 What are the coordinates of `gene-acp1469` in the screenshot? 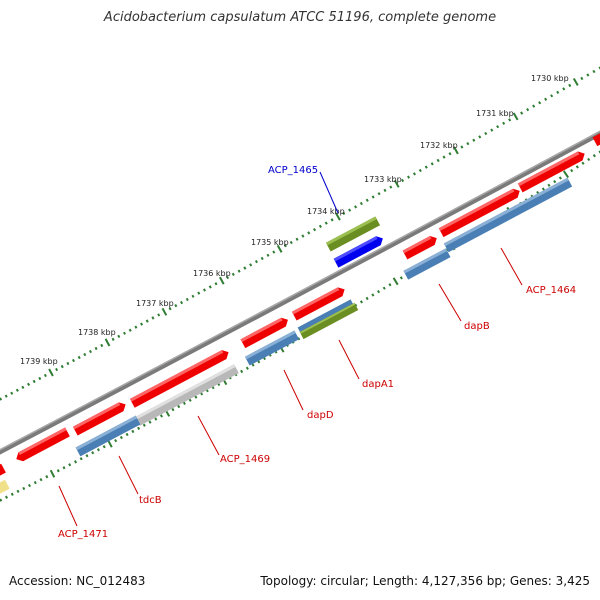 It's located at (187, 395).